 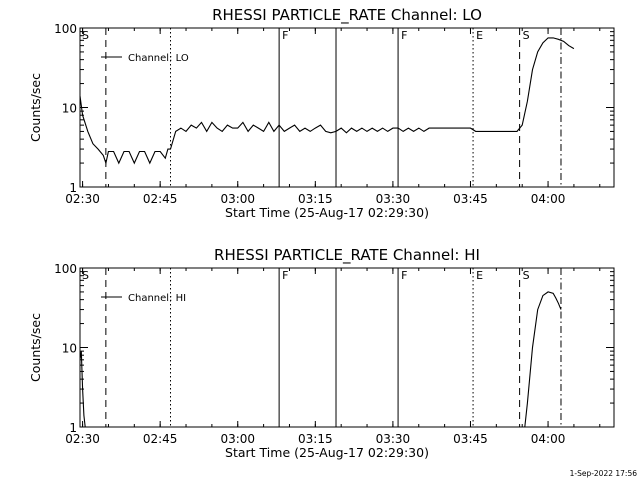 What do you see at coordinates (526, 35) in the screenshot?
I see `chart0-event-marker-label: S` at bounding box center [526, 35].